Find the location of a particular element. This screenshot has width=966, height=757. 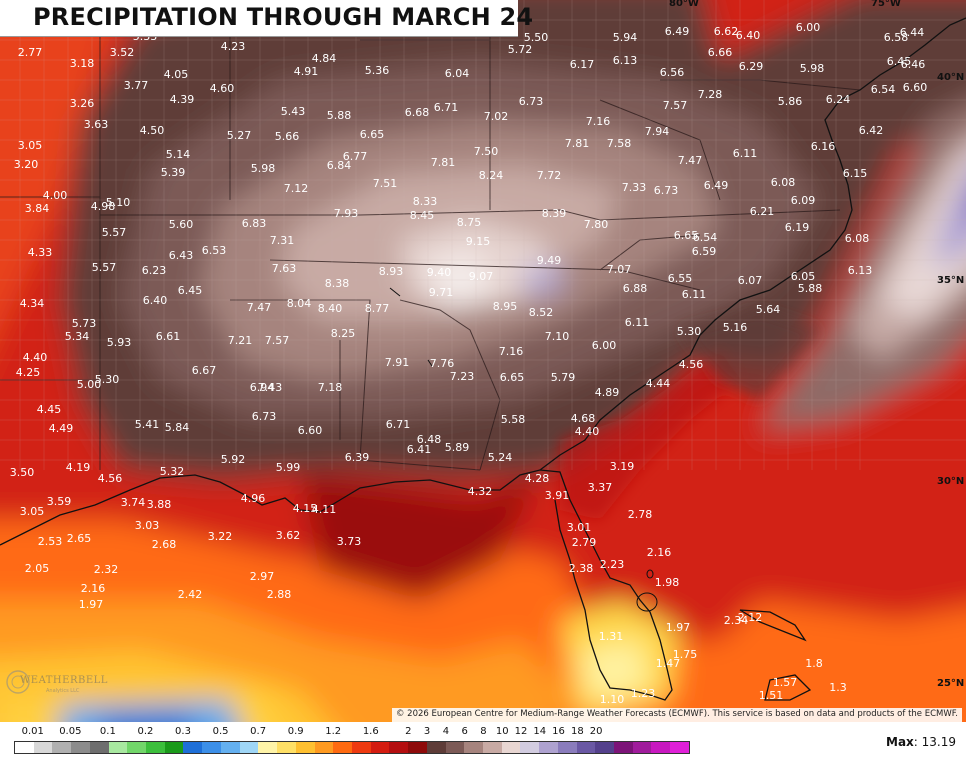

max-value-readout: Max: 13.19 is located at coordinates (921, 742).